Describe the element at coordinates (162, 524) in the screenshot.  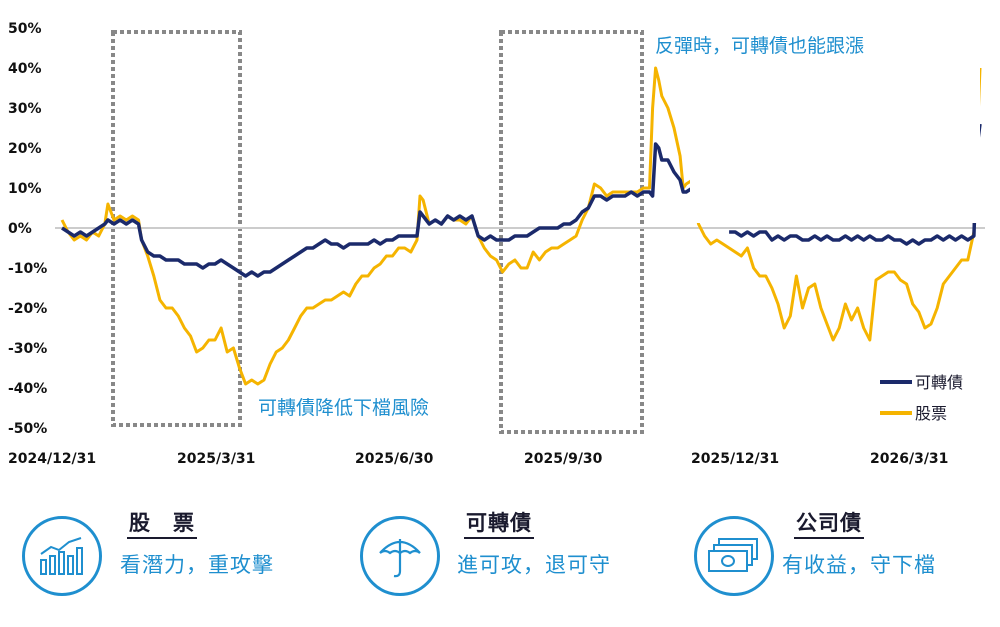
I see `card-stock-title: 股 票` at that location.